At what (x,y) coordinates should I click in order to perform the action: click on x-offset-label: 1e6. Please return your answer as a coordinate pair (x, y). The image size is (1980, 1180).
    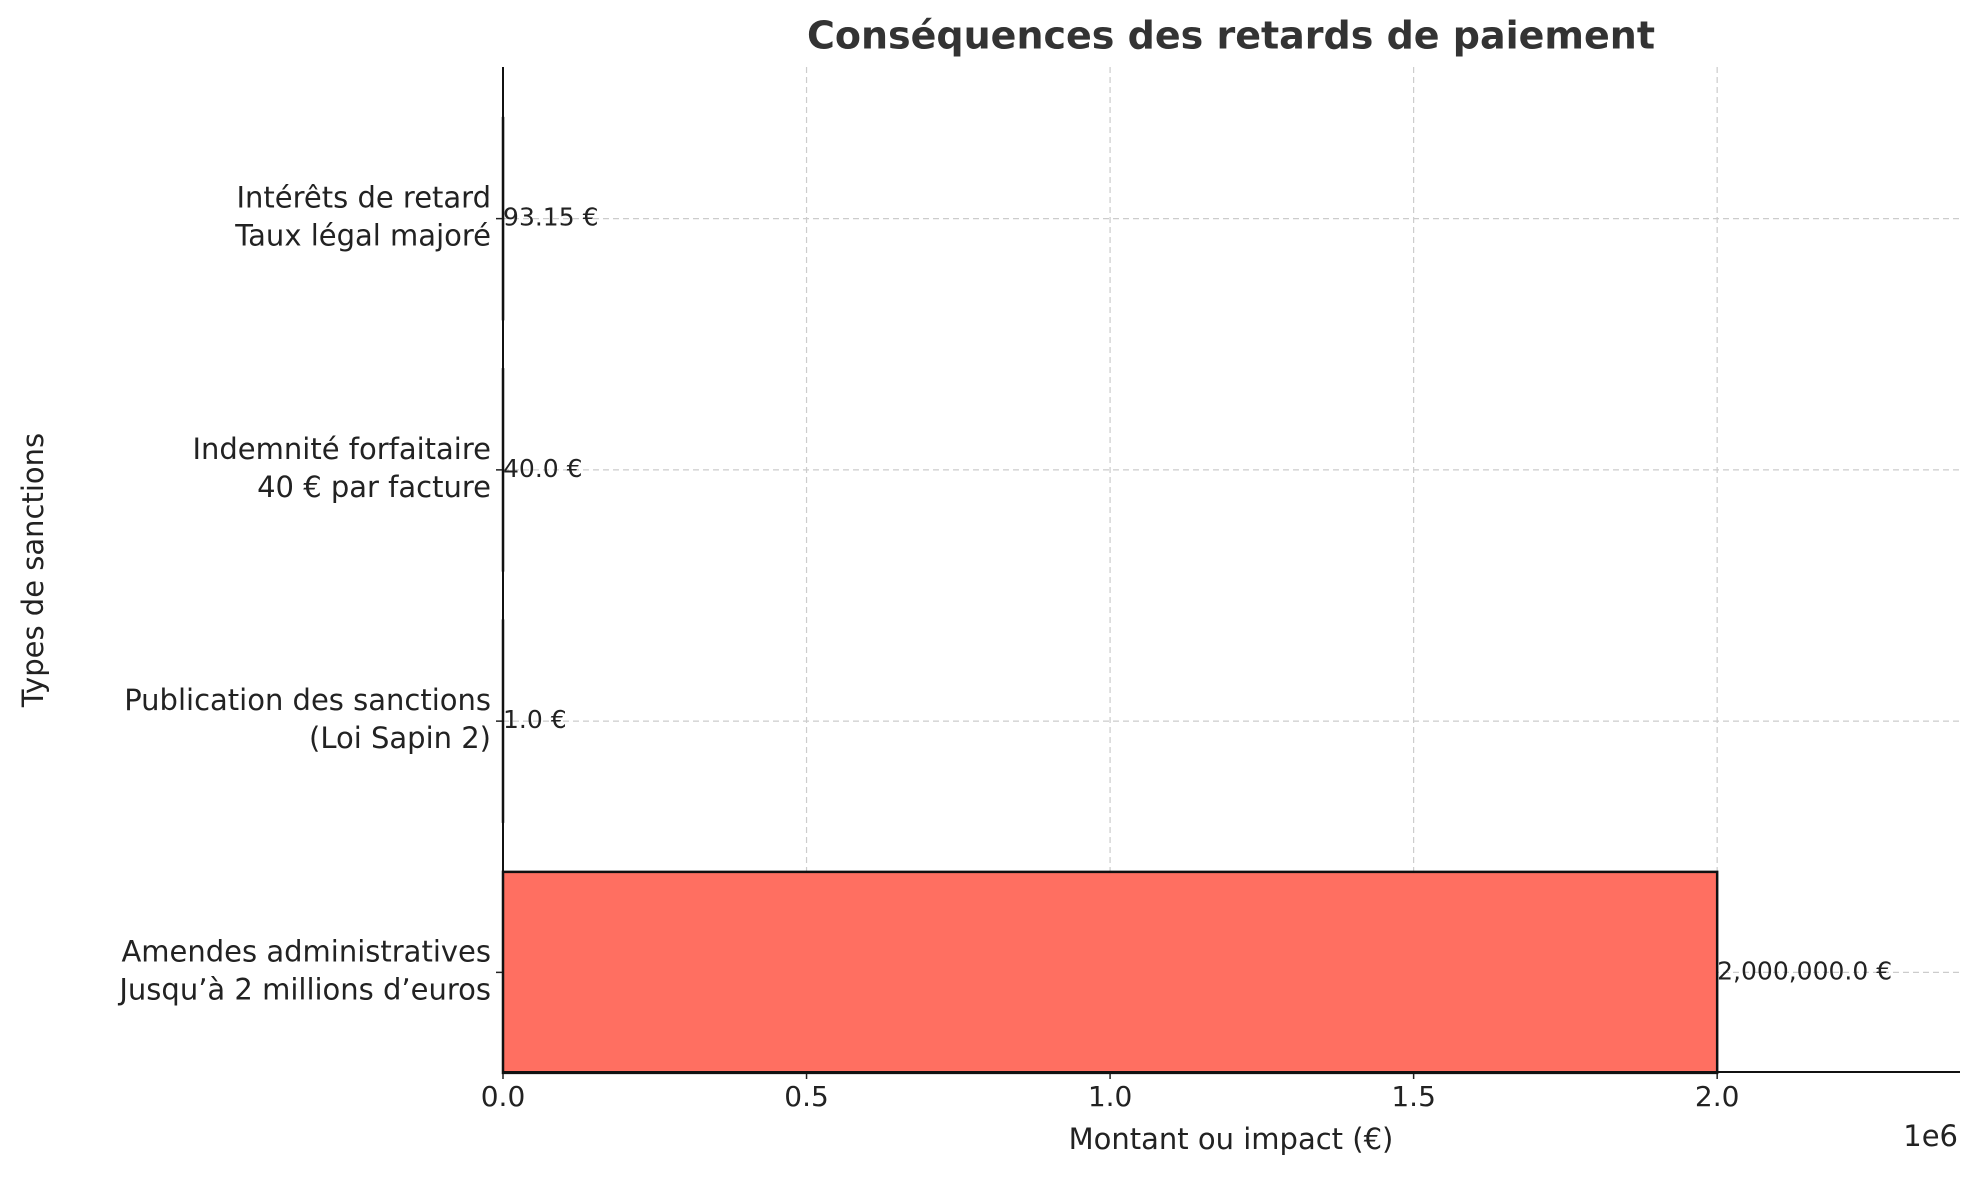
    Looking at the image, I should click on (1930, 1136).